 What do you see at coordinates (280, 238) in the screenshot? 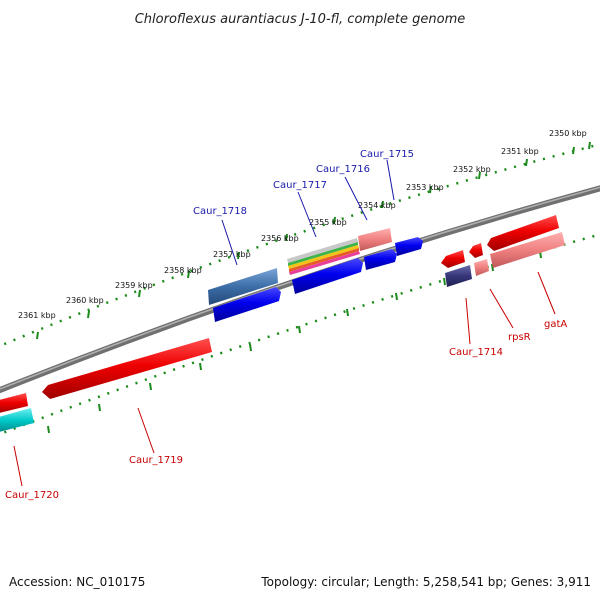
I see `tick-label: 2356 kbp` at bounding box center [280, 238].